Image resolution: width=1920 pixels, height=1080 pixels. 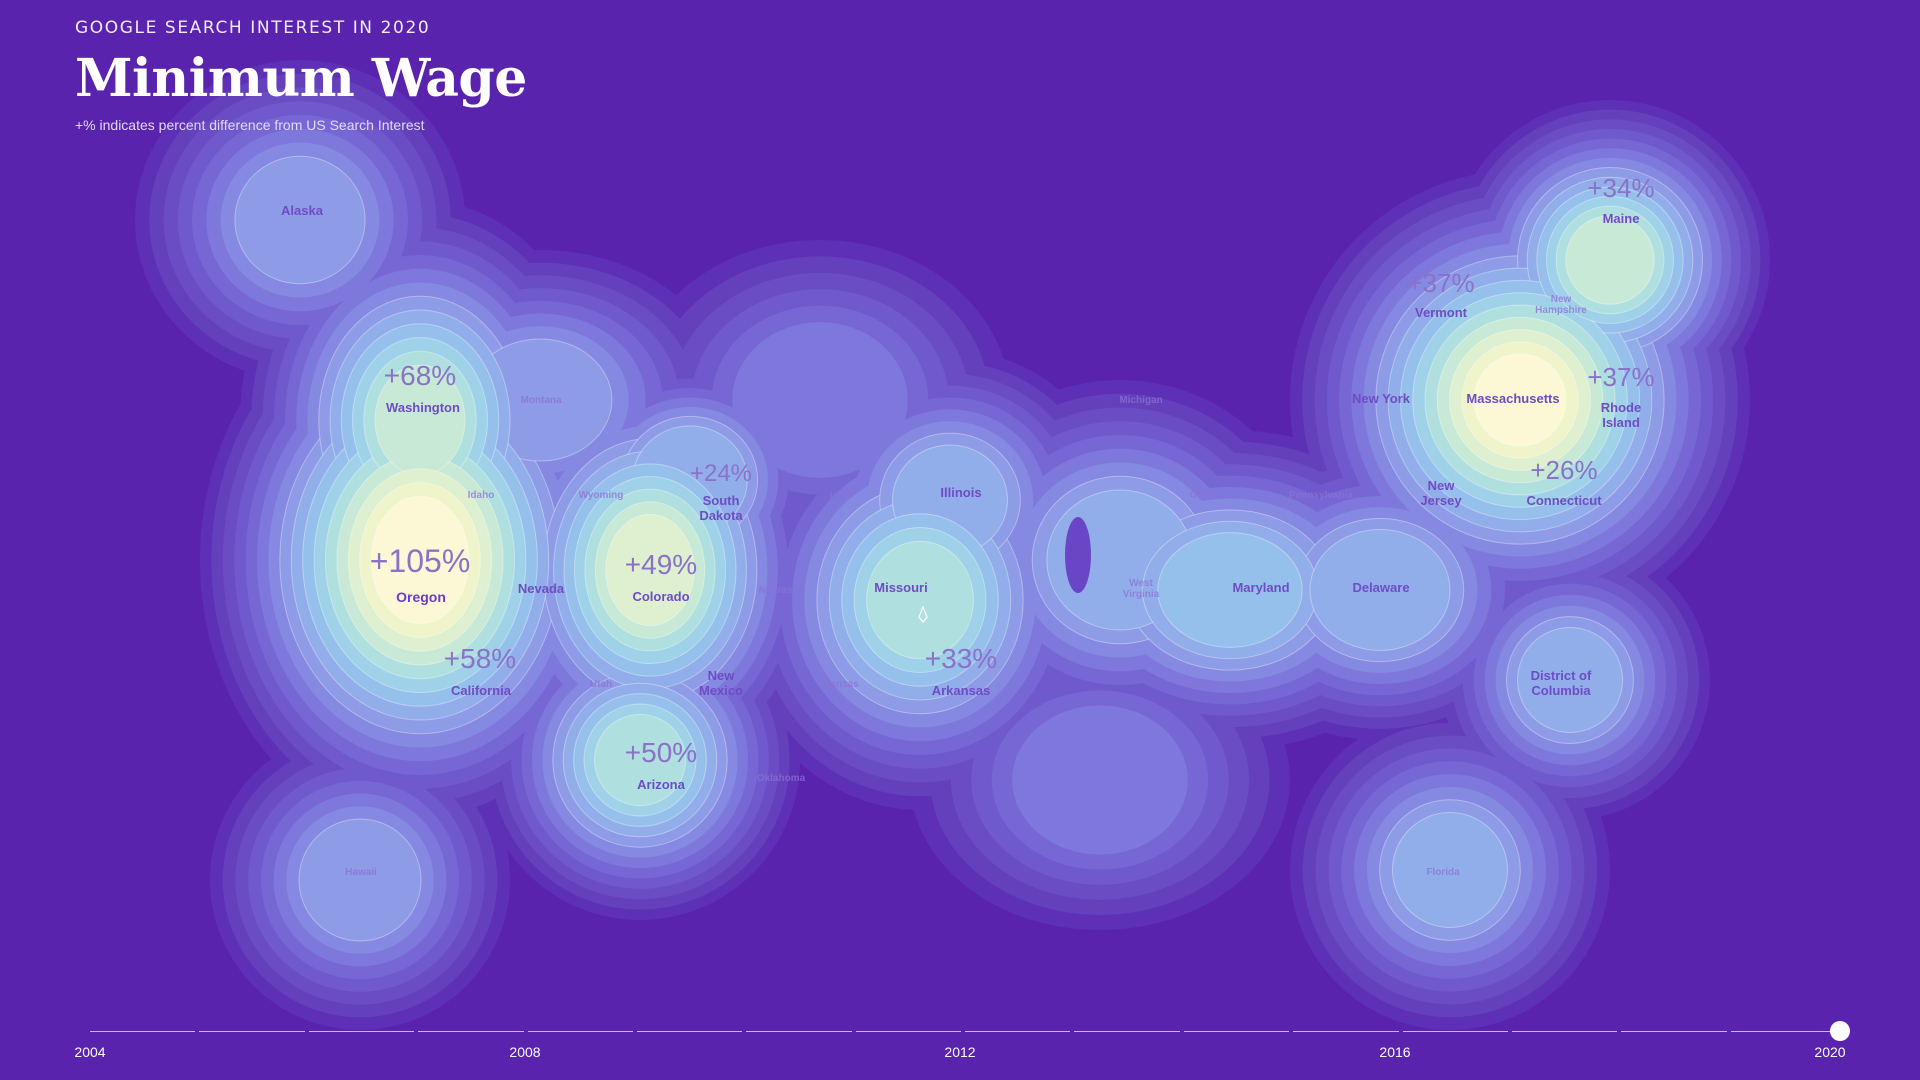 I want to click on state-label-maryland: Maryland, so click(x=1260, y=587).